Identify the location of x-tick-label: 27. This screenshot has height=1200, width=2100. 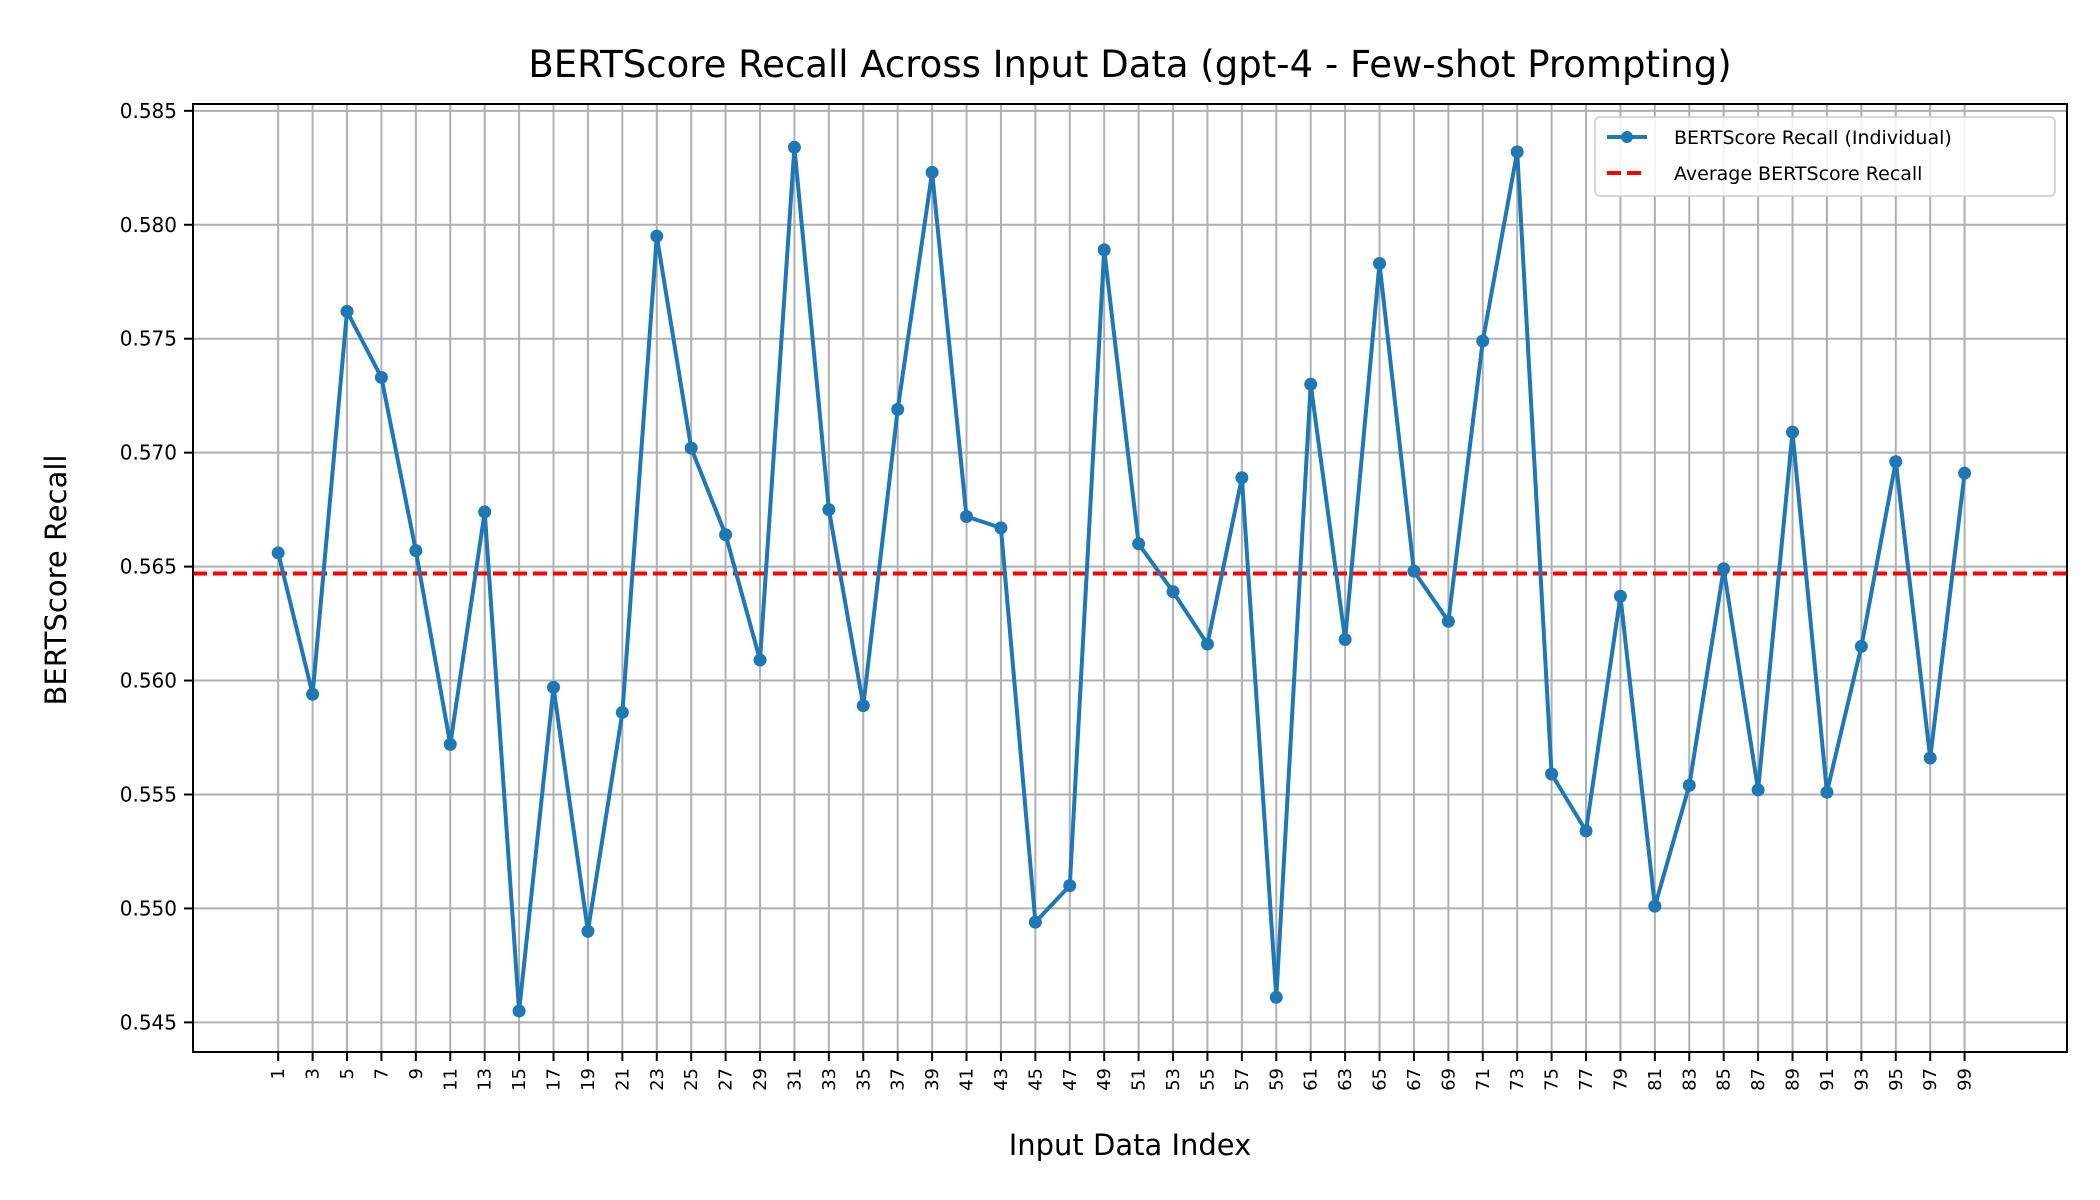
(726, 1079).